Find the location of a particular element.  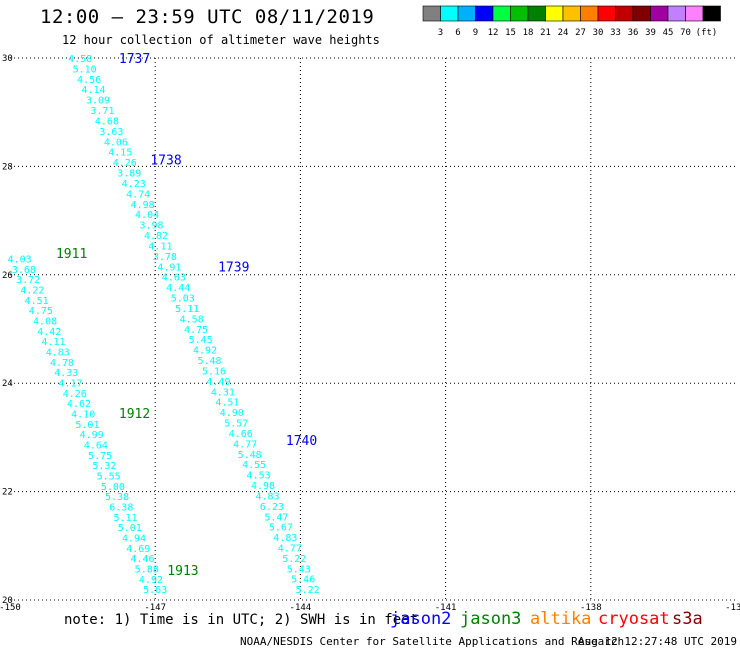

wave-height-value: 3.89 is located at coordinates (129, 174).